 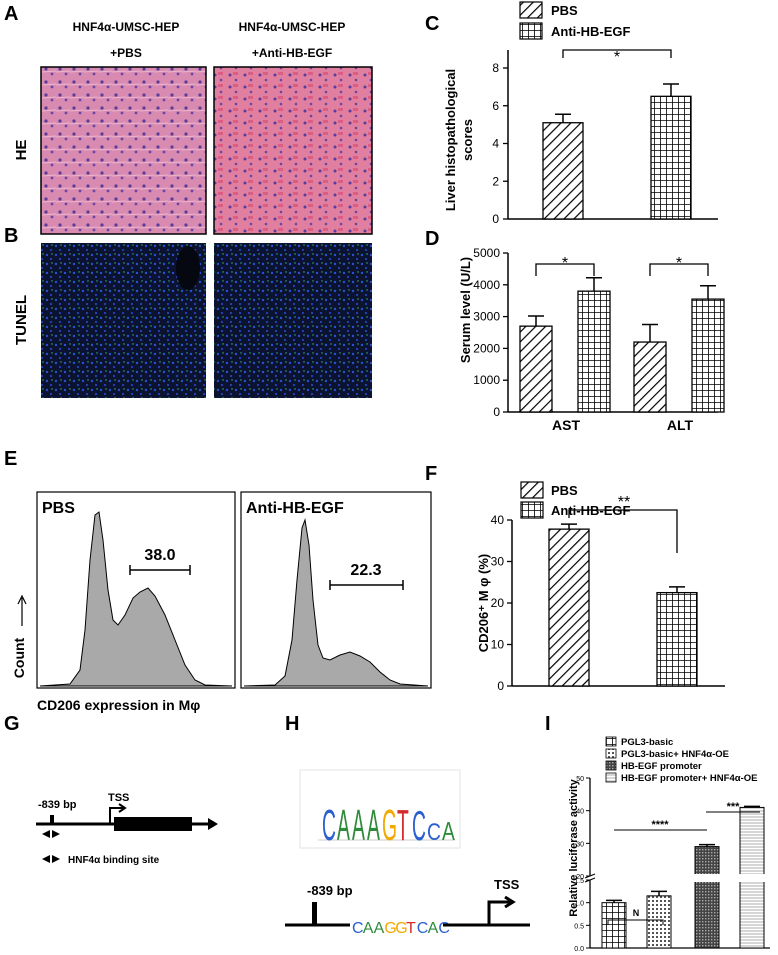 I want to click on i-ytick-label: 40, so click(x=580, y=812).